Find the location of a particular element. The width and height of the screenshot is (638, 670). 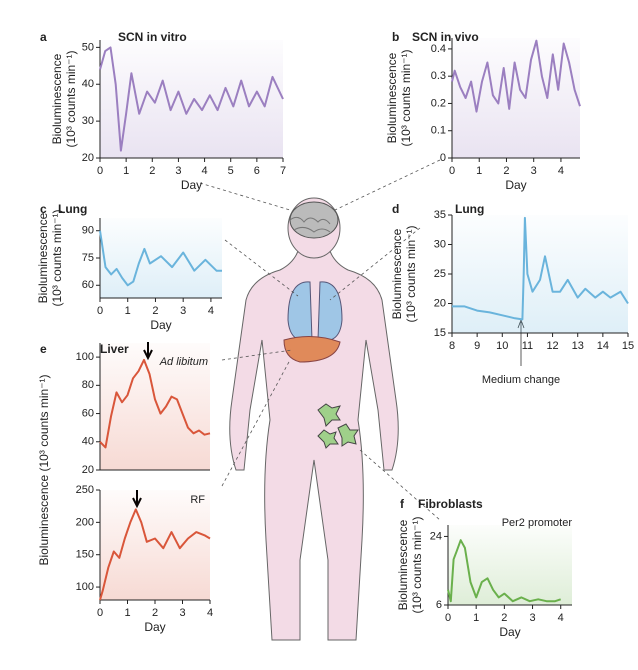

panel-letter: e is located at coordinates (43, 349).